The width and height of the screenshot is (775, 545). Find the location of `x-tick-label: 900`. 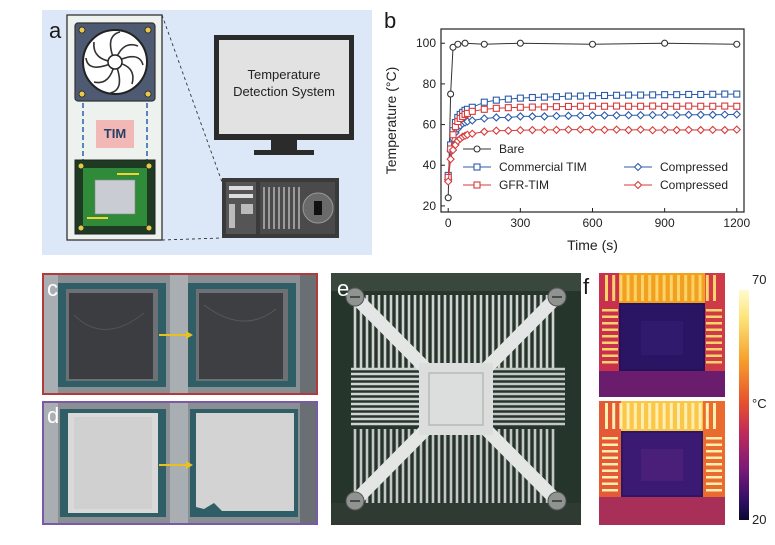

x-tick-label: 900 is located at coordinates (665, 223).